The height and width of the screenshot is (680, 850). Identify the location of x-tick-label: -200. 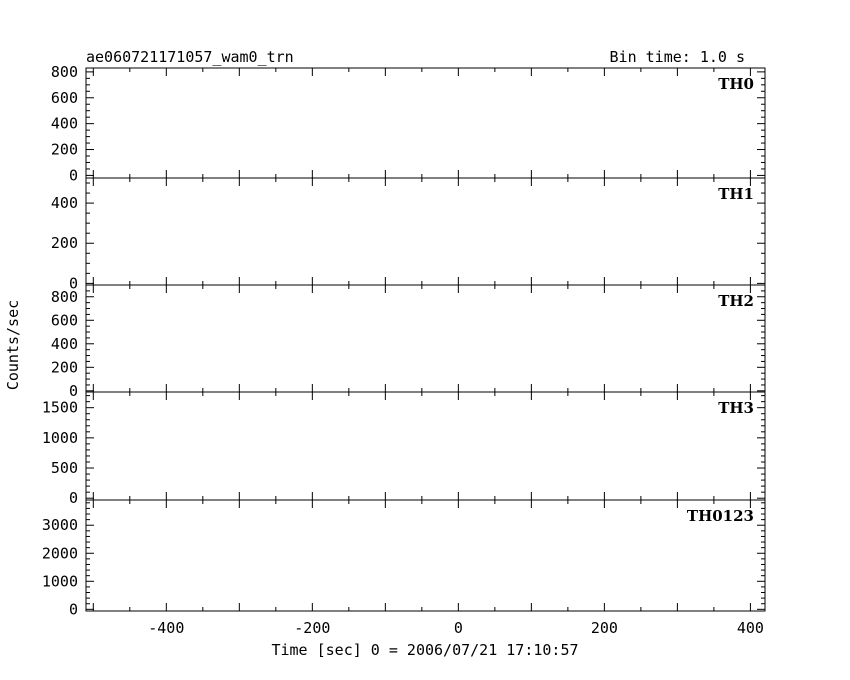
(312, 628).